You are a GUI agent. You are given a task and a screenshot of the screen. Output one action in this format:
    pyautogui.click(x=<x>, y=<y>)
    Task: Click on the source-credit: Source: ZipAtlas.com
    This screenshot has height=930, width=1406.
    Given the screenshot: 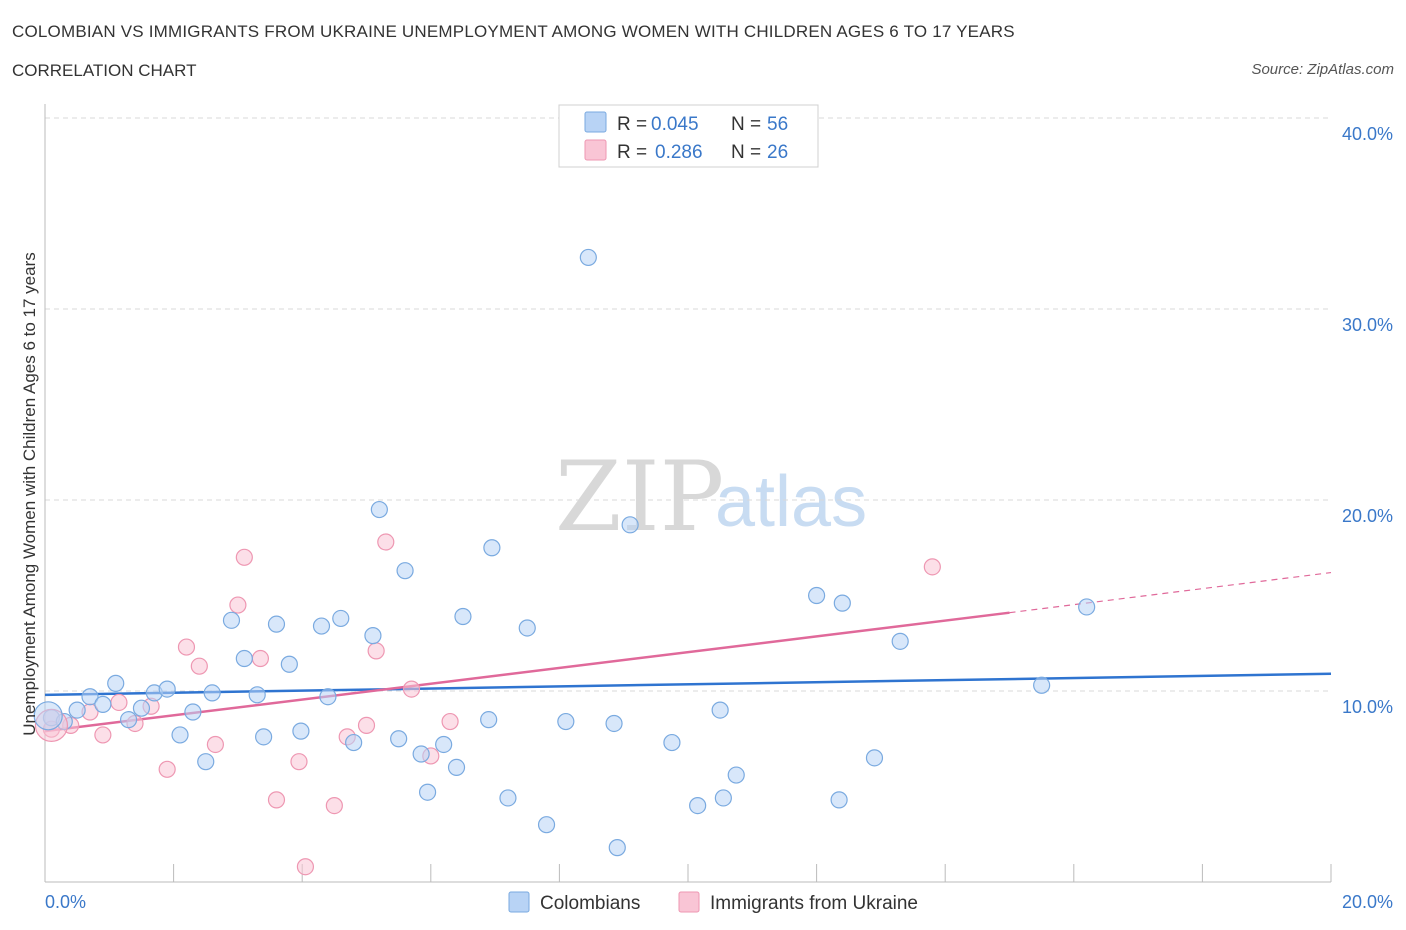 What is the action you would take?
    pyautogui.click(x=1322, y=69)
    